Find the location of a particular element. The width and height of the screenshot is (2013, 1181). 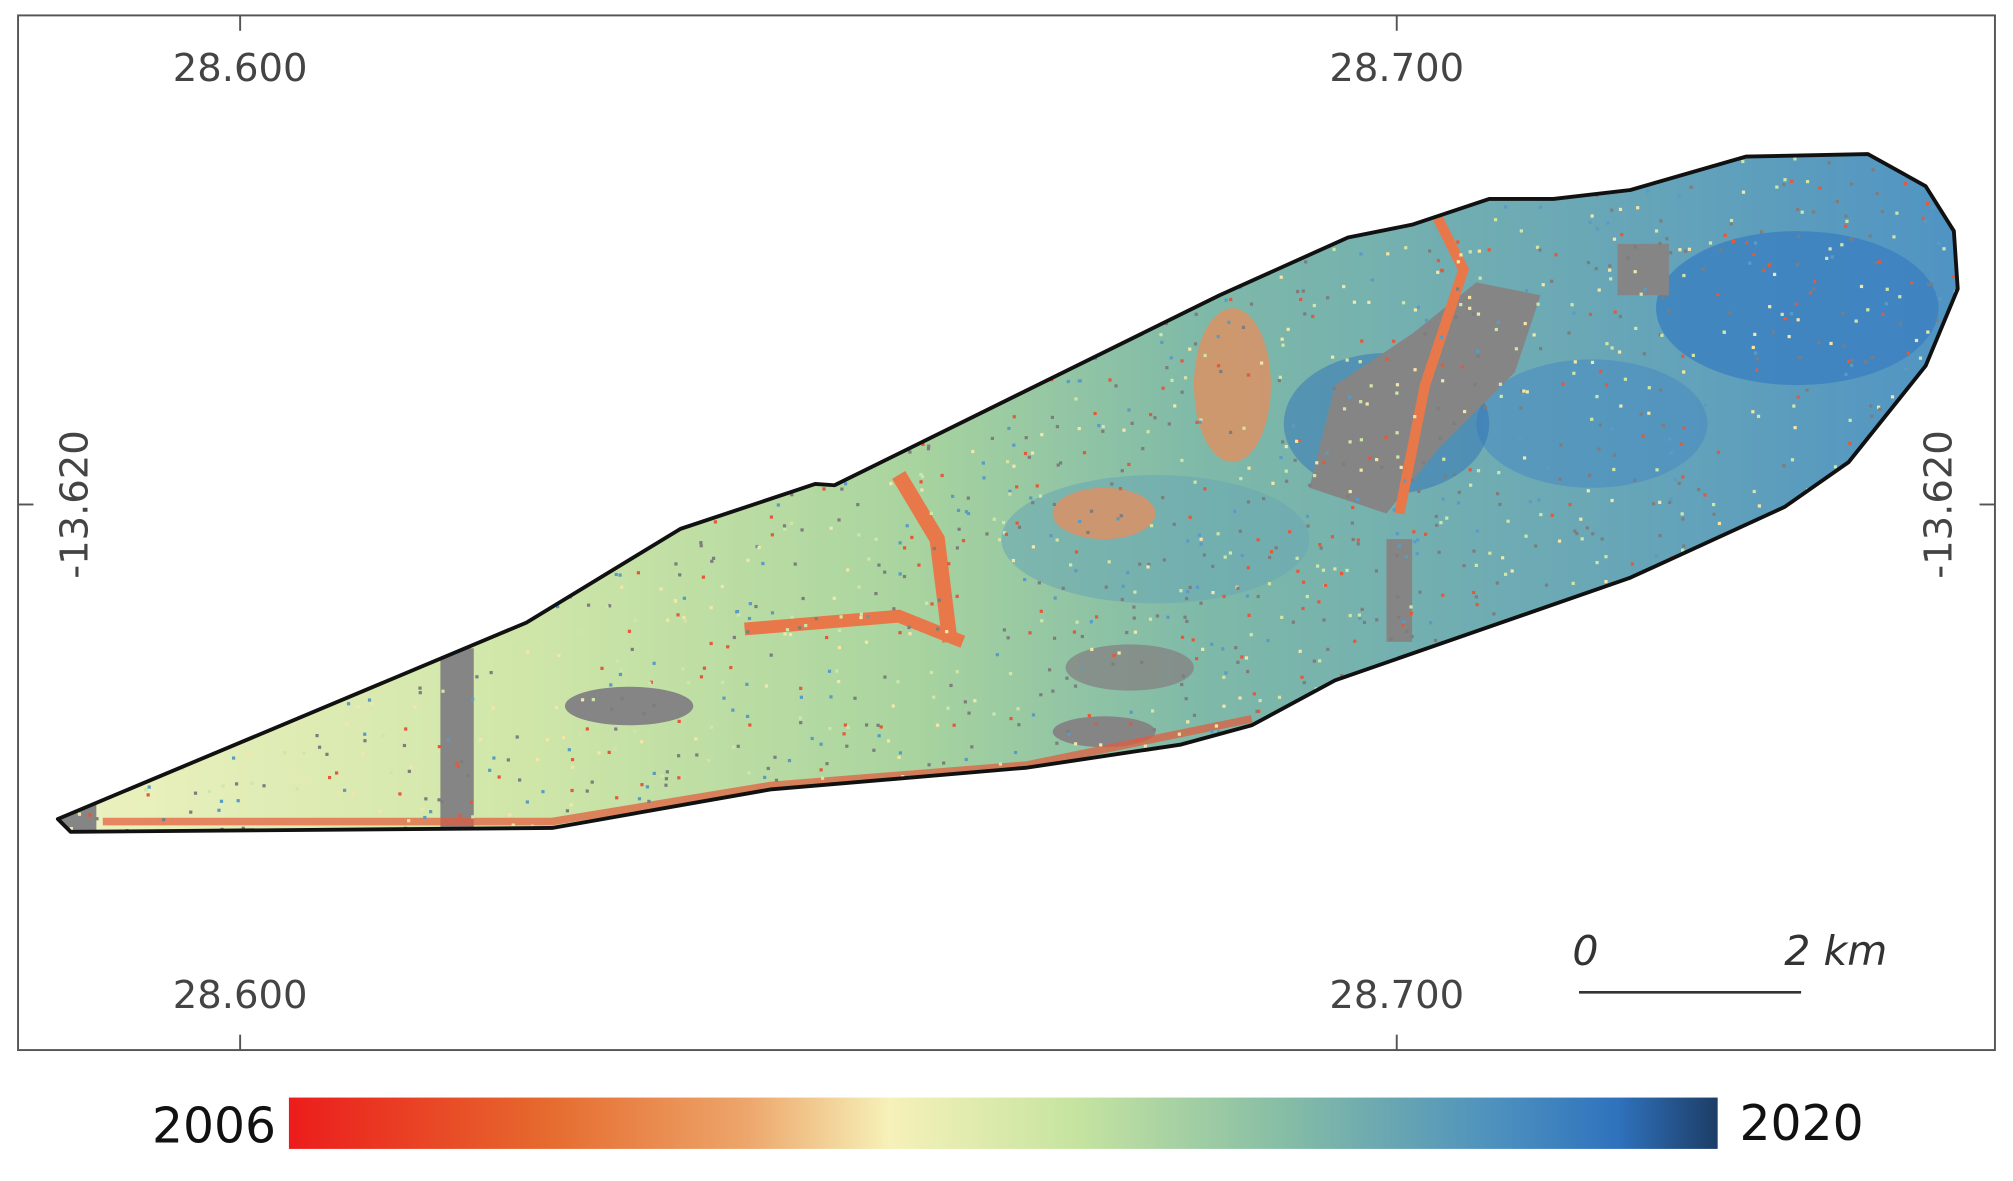

scale-end: 2 km is located at coordinates (1835, 951).